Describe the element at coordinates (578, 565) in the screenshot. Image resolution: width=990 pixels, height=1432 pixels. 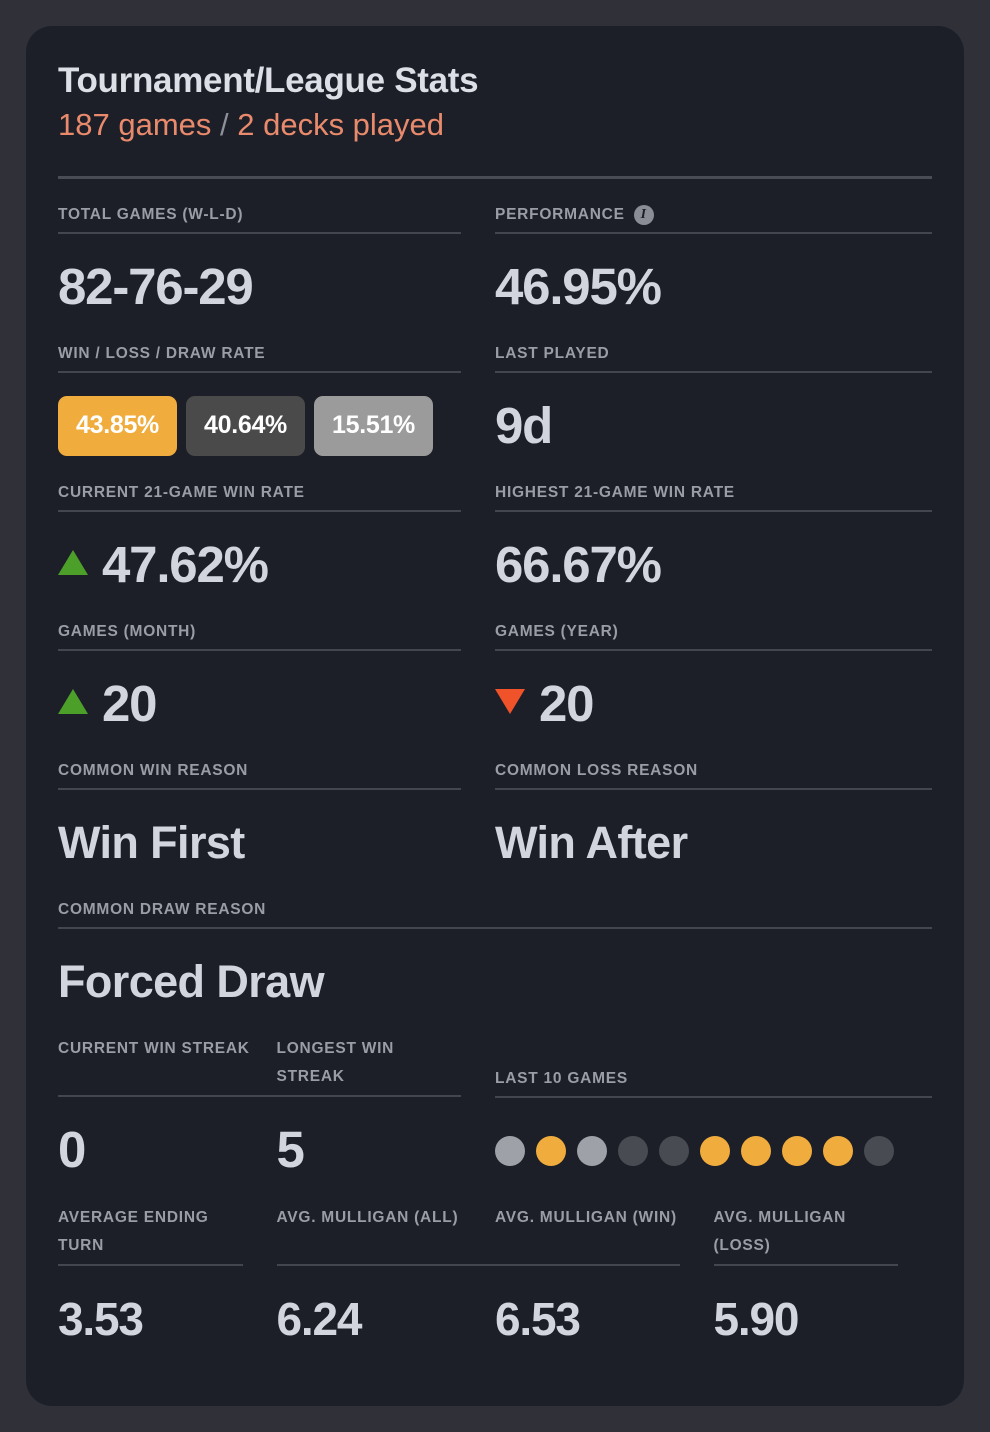
I see `stat-value: 66.67%` at that location.